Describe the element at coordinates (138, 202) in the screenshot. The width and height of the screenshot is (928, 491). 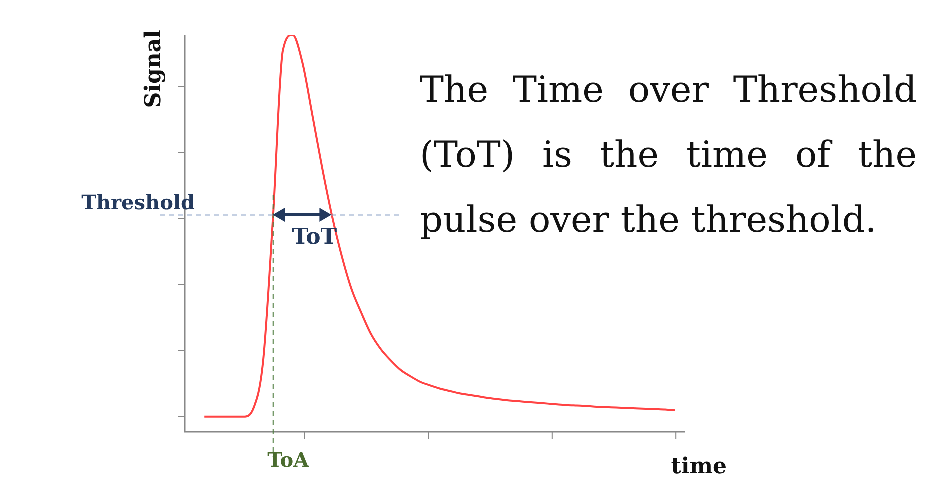
I see `ref-line-label: Threshold` at that location.